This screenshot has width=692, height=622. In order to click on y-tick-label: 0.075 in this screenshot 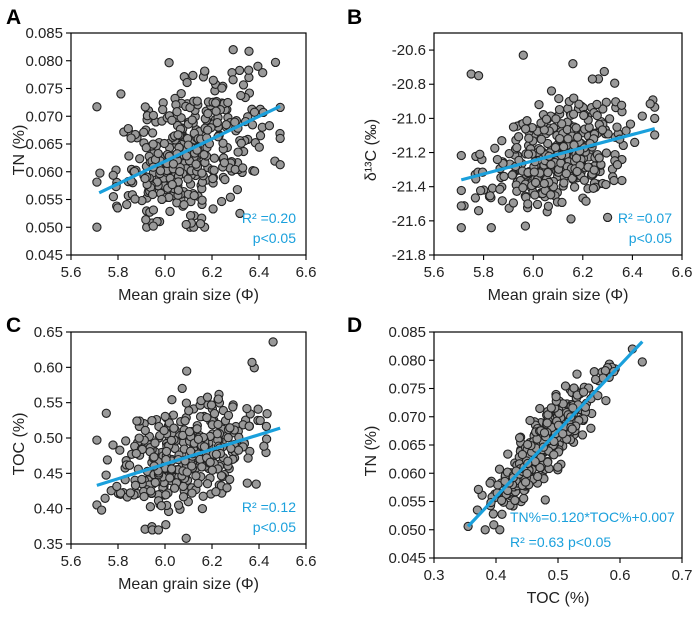, I will do `click(44, 89)`.